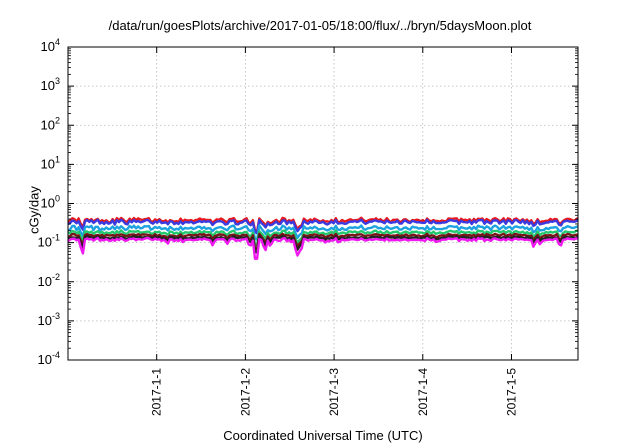 The width and height of the screenshot is (640, 448). I want to click on y-tick-label: 10³, so click(50, 84).